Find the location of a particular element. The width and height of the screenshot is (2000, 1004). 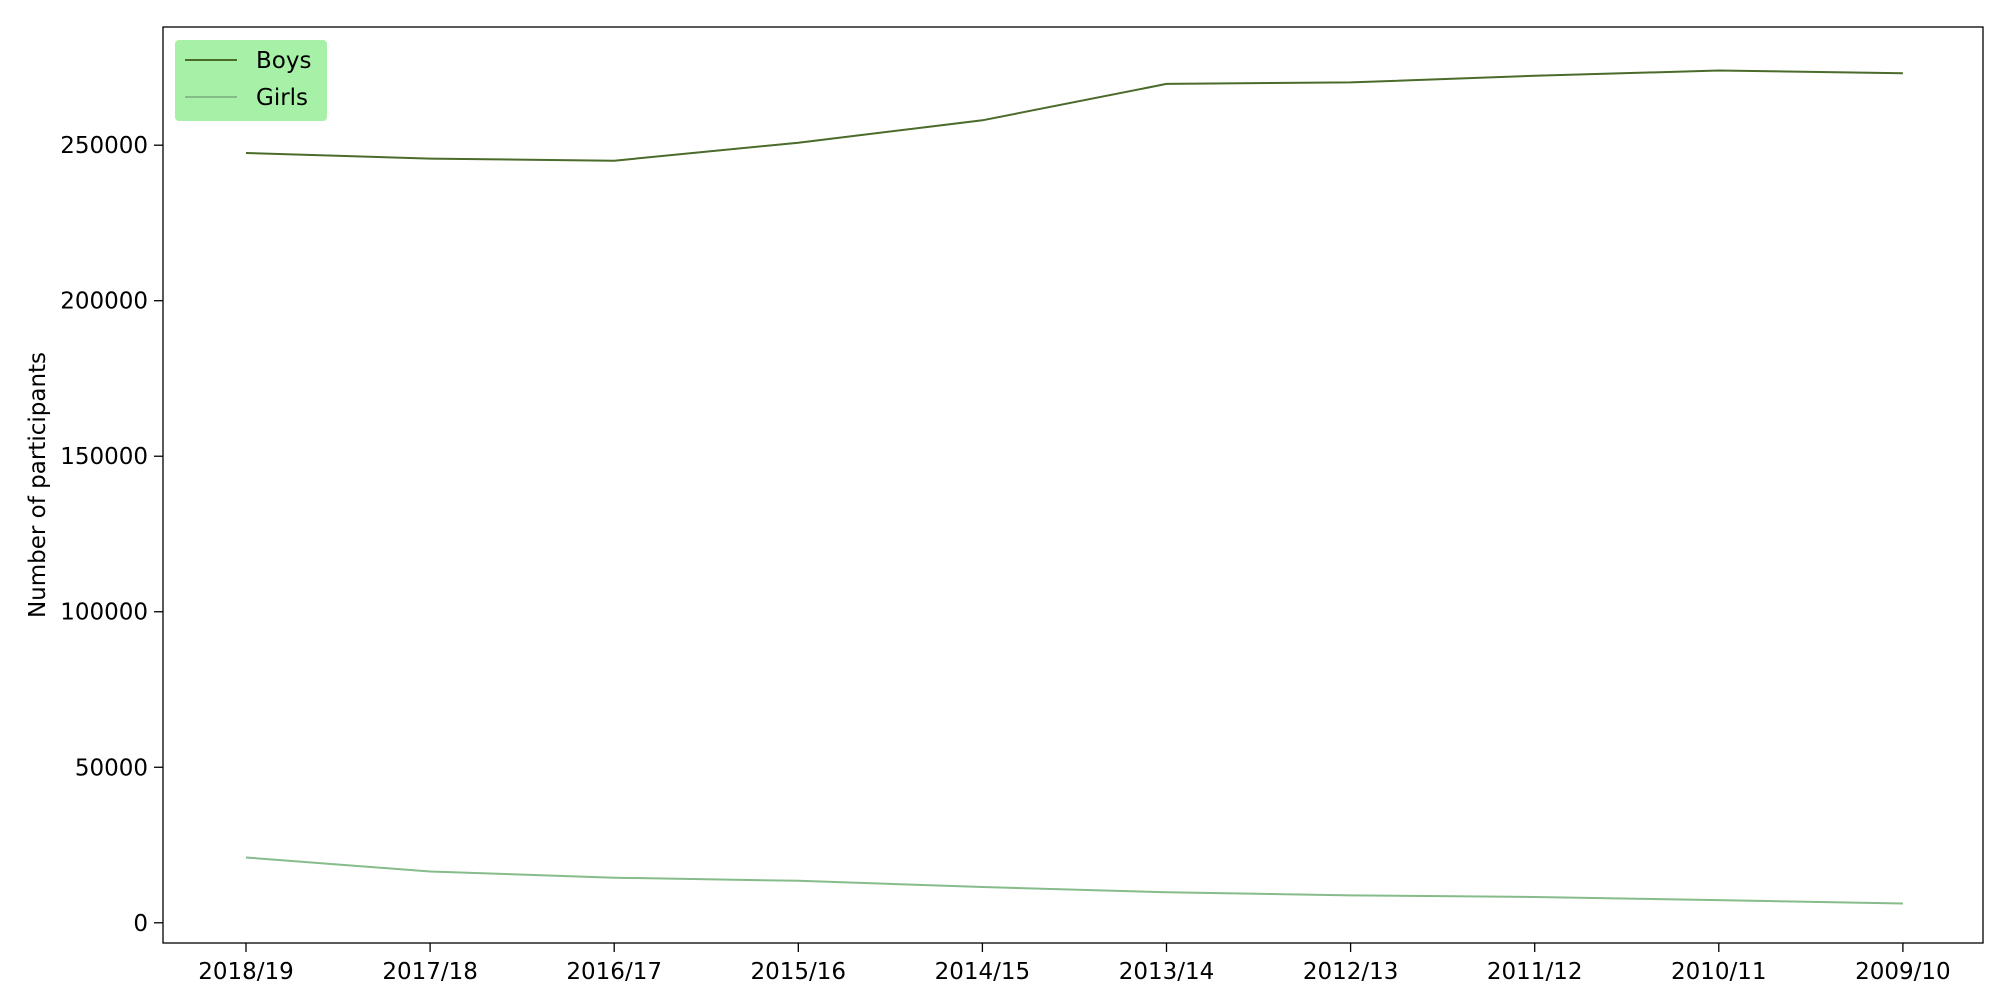

x-tick-label: 2017/18 is located at coordinates (430, 972).